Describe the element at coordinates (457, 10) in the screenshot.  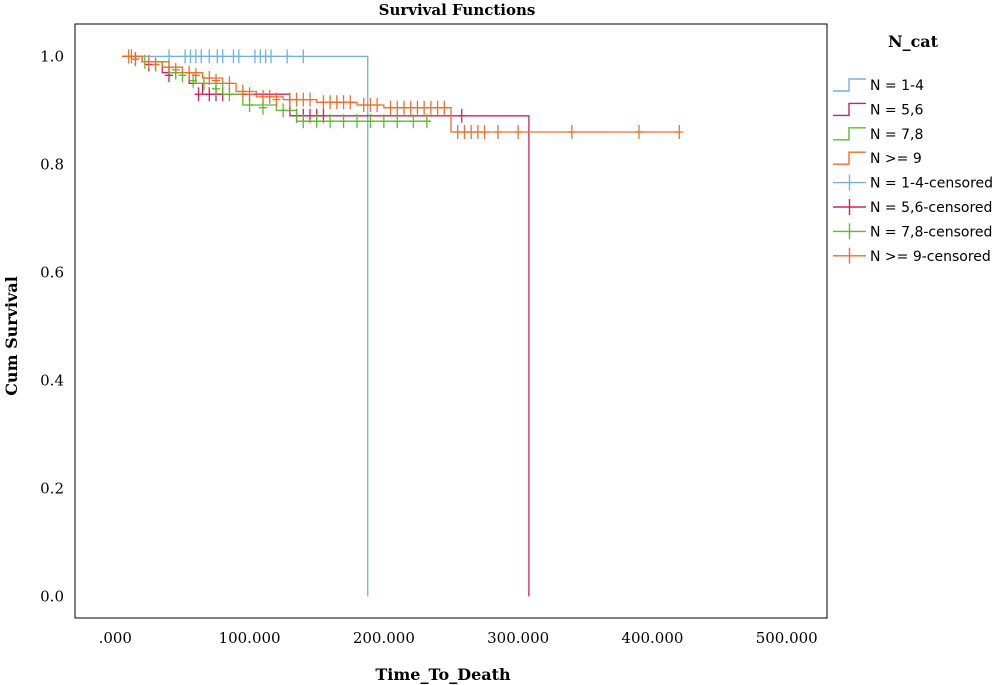
I see `chart-title: Survival Functions` at that location.